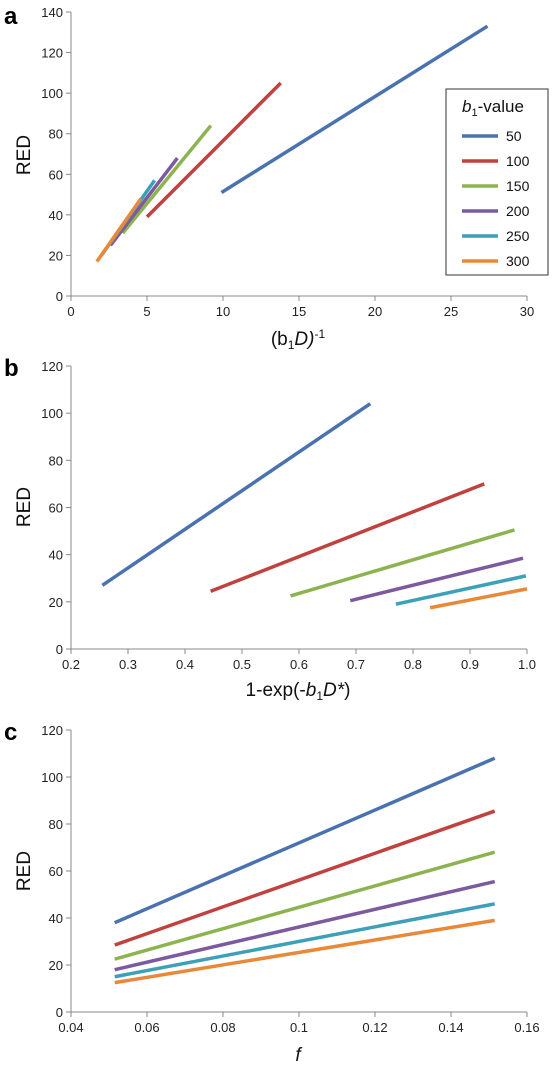  What do you see at coordinates (52, 12) in the screenshot?
I see `y-tick-label: 140` at bounding box center [52, 12].